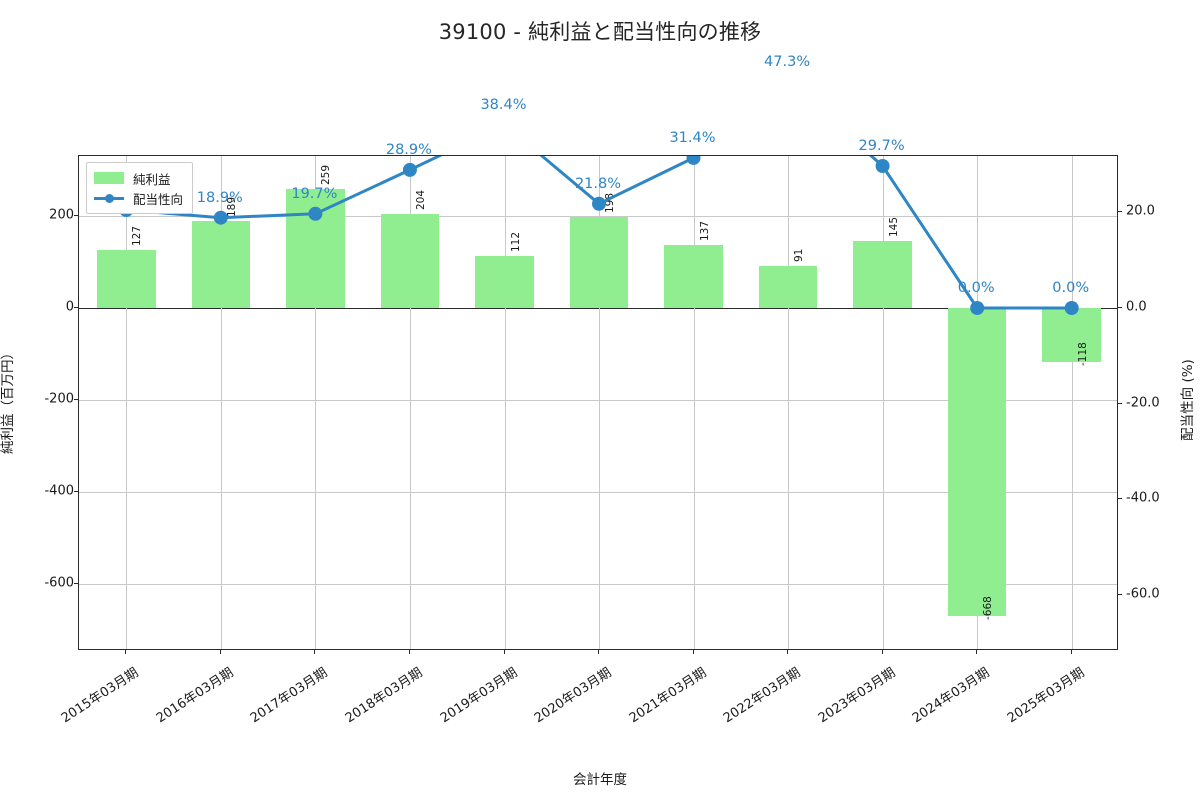 This screenshot has width=1200, height=800. I want to click on payout-ratio-label: 38.4%, so click(503, 104).